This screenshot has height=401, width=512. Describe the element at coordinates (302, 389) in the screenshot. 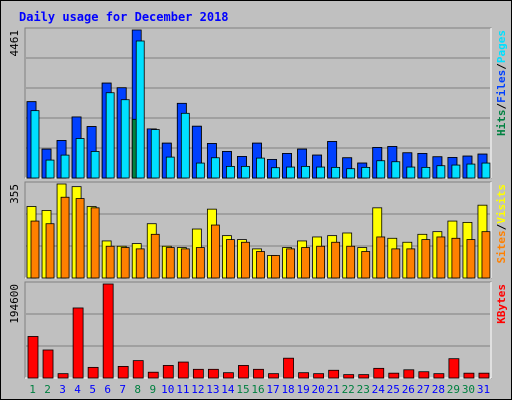

I see `day-label: 19` at that location.